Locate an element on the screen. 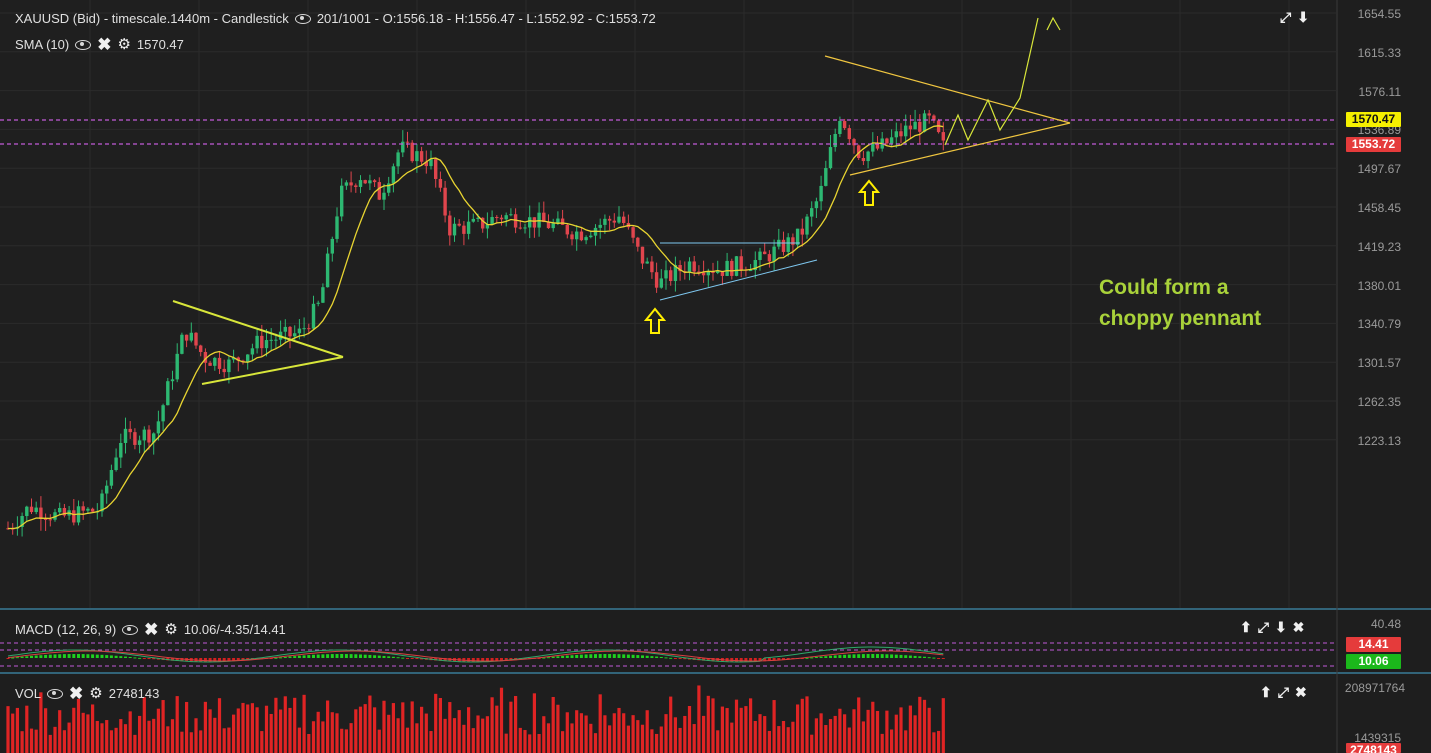 Image resolution: width=1431 pixels, height=753 pixels. up-arrow-icon is located at coordinates (869, 192).